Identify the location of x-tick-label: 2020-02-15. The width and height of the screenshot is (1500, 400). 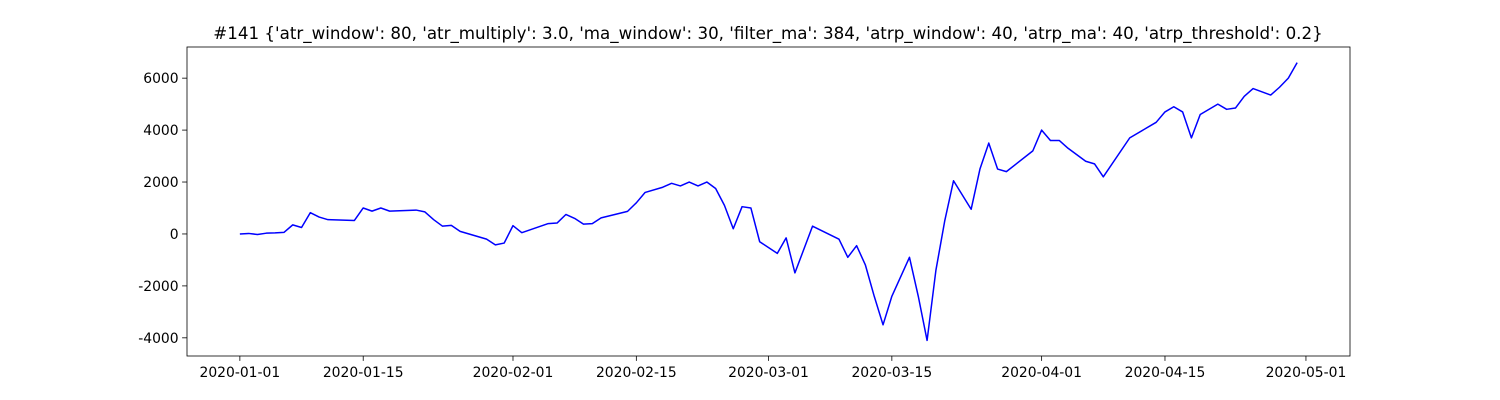
(636, 373).